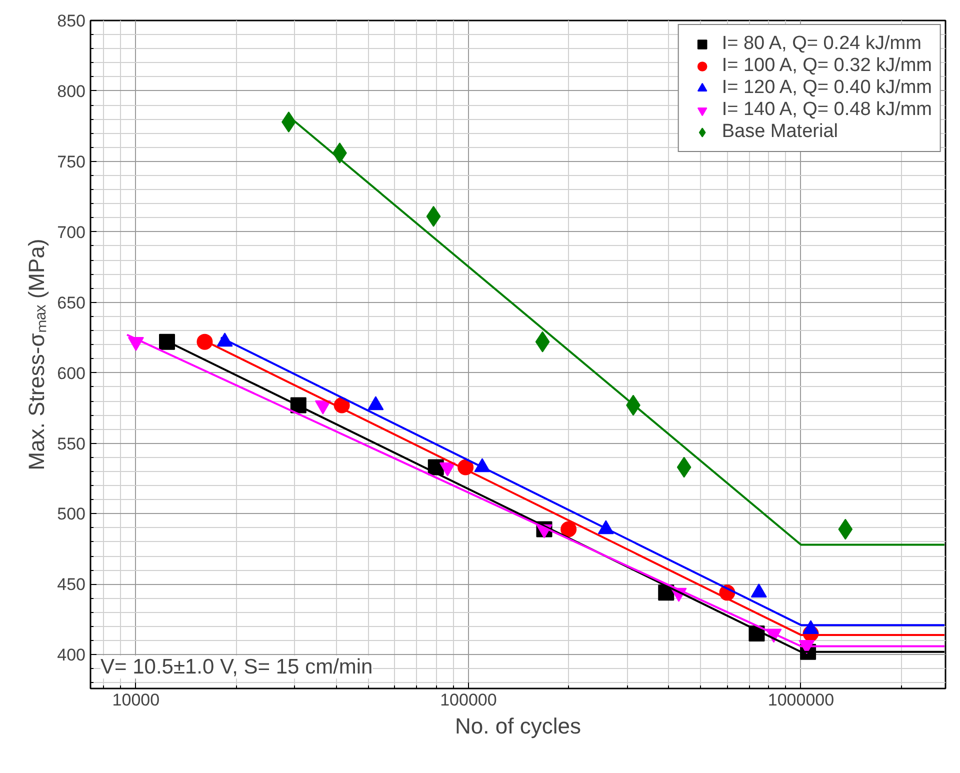 Image resolution: width=960 pixels, height=773 pixels. Describe the element at coordinates (71, 655) in the screenshot. I see `y-tick-label: 400` at that location.